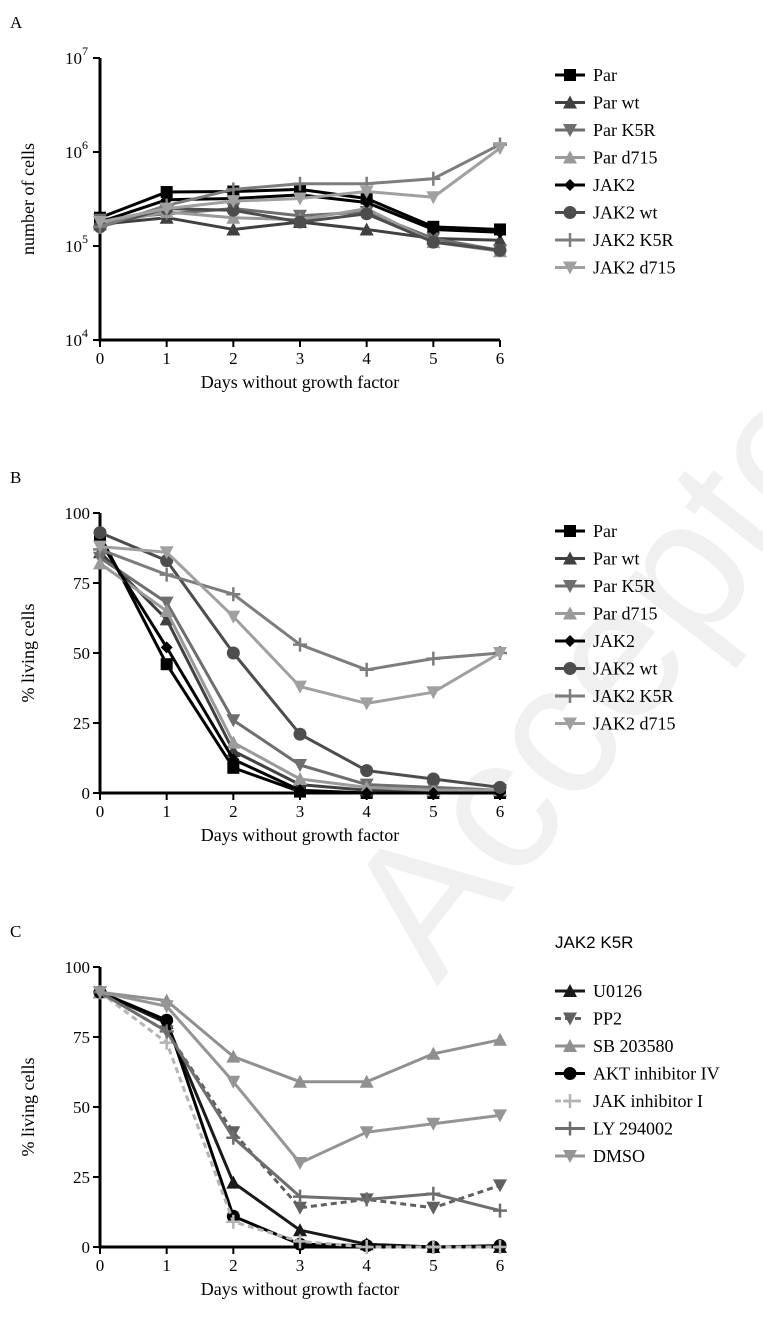 The image size is (763, 1317). What do you see at coordinates (625, 158) in the screenshot?
I see `legend-label: Par d715` at bounding box center [625, 158].